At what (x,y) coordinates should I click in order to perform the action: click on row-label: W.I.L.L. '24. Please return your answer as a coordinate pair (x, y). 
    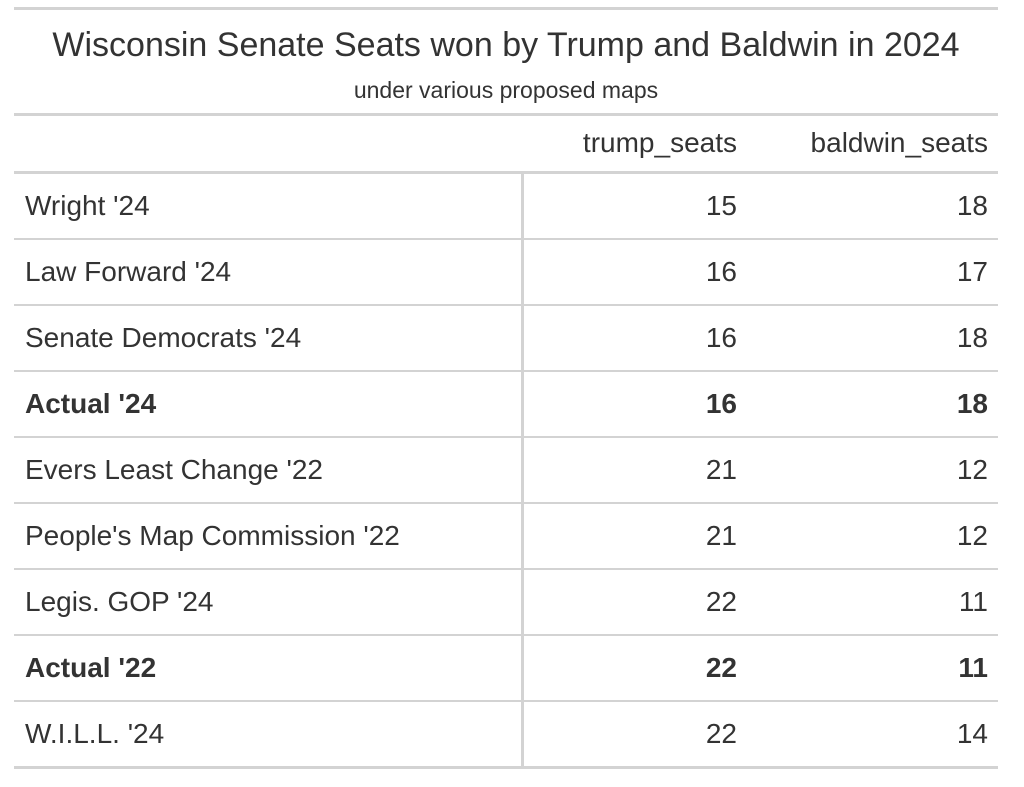
    Looking at the image, I should click on (95, 733).